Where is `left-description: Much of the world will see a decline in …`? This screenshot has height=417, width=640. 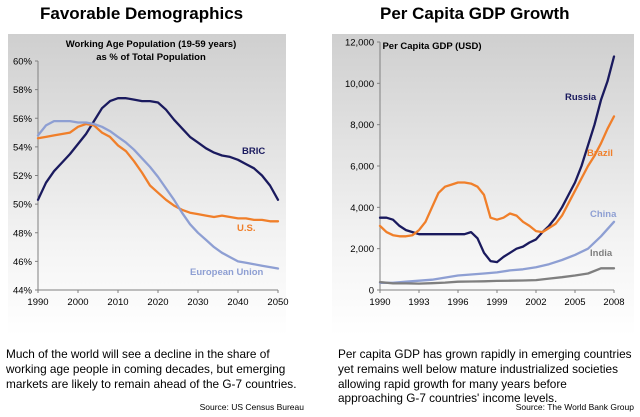 left-description: Much of the world will see a decline in … is located at coordinates (151, 369).